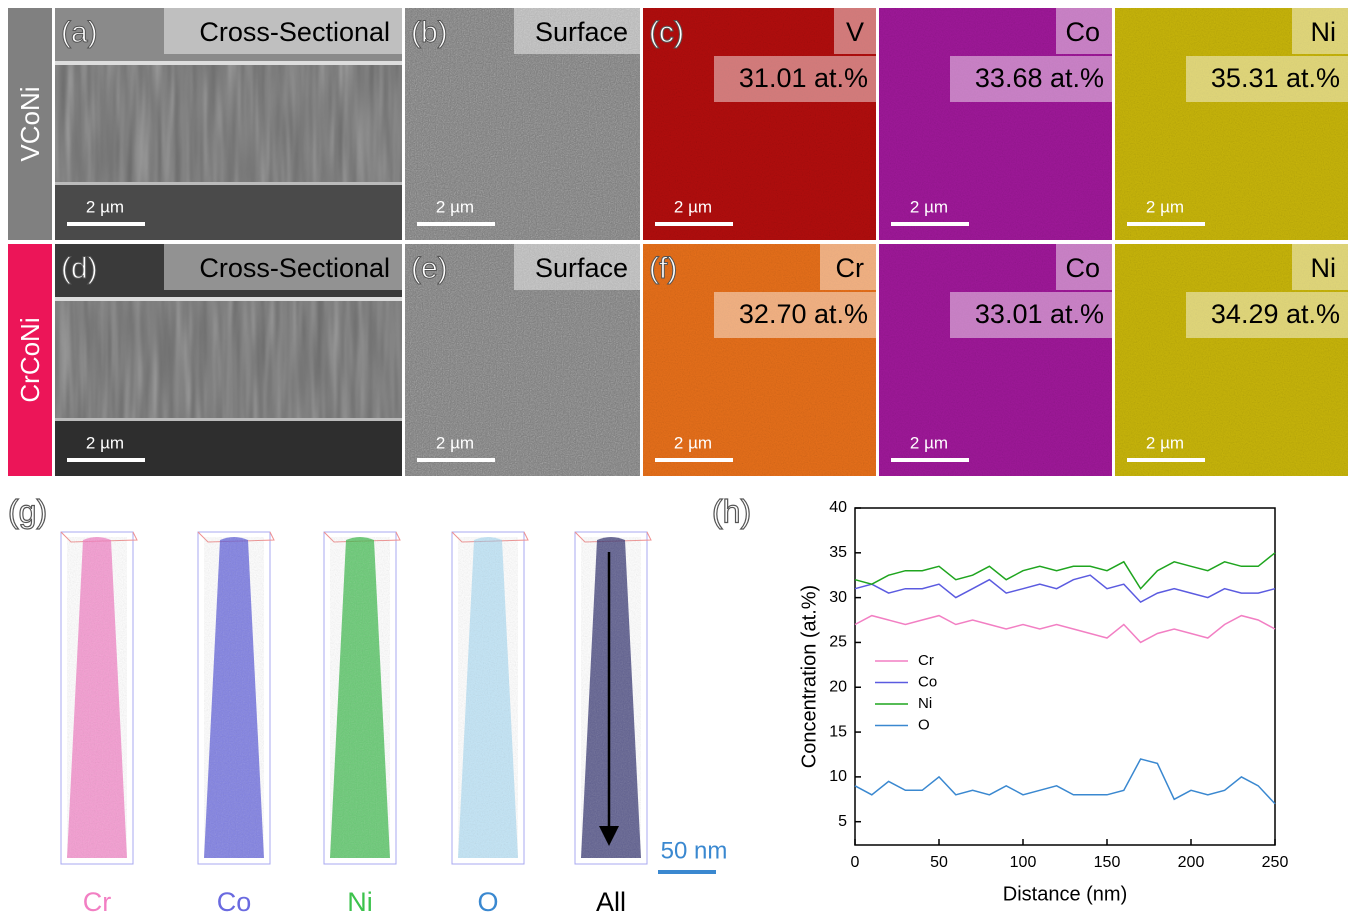 Image resolution: width=1352 pixels, height=920 pixels. What do you see at coordinates (924, 724) in the screenshot?
I see `legend-label: O` at bounding box center [924, 724].